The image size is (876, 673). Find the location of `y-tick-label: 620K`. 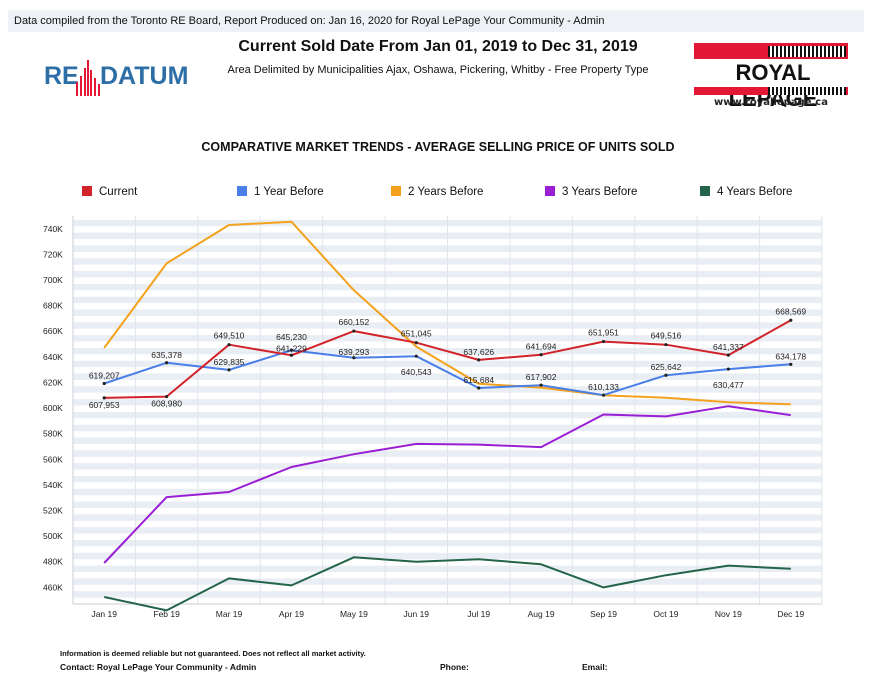

y-tick-label: 620K is located at coordinates (53, 382).